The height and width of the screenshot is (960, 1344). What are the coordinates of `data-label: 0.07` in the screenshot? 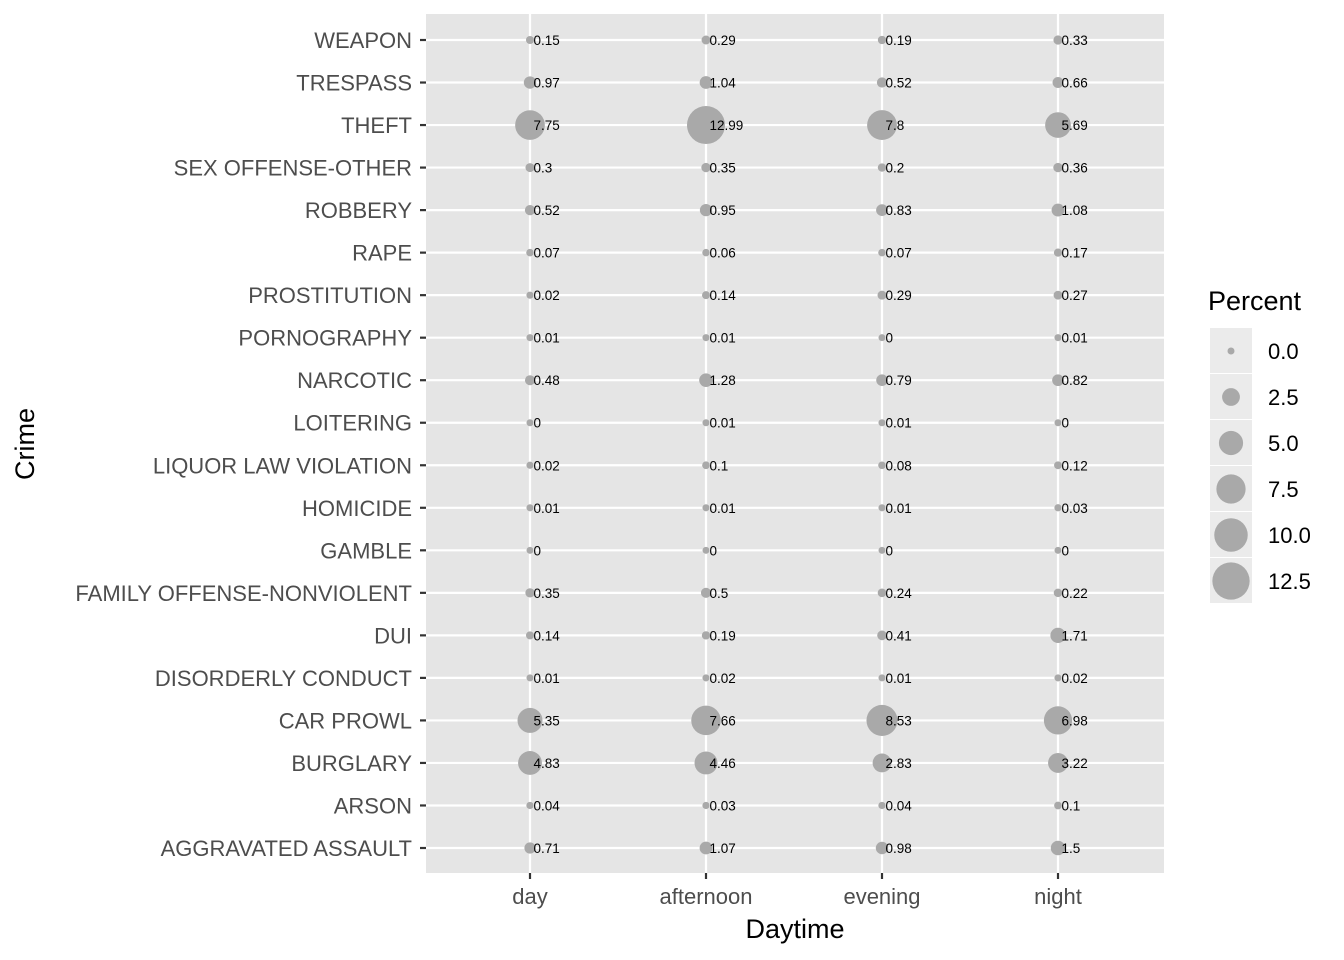 It's located at (899, 253).